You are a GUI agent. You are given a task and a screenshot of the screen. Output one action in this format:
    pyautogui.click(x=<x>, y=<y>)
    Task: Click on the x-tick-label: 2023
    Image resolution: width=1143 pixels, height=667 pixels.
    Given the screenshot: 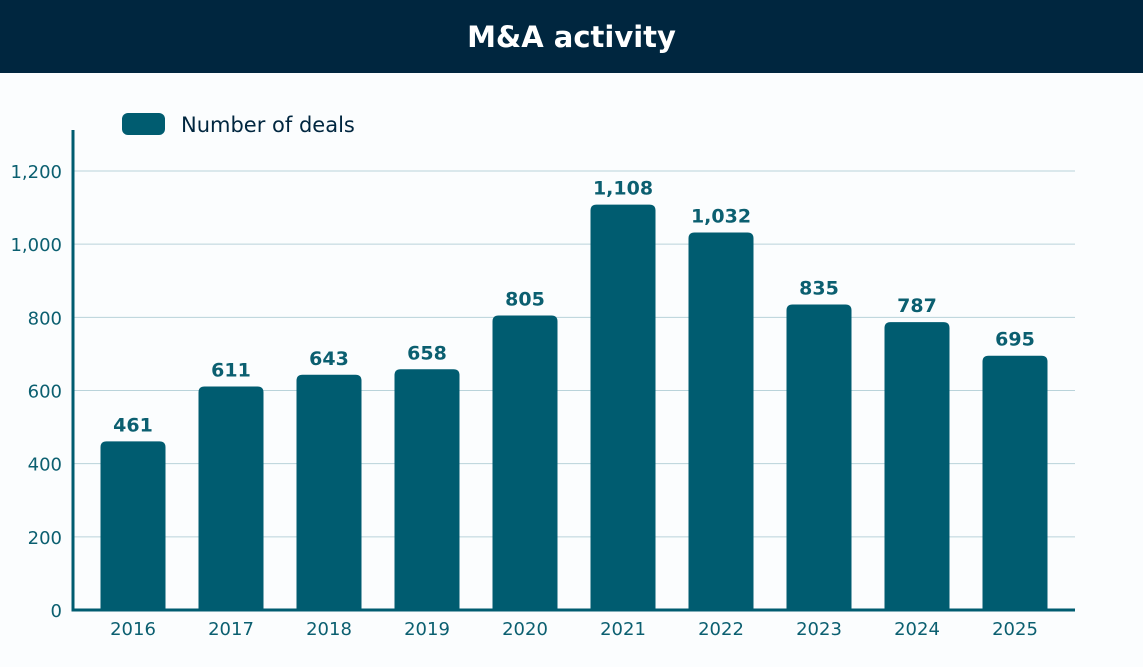 What is the action you would take?
    pyautogui.click(x=819, y=629)
    